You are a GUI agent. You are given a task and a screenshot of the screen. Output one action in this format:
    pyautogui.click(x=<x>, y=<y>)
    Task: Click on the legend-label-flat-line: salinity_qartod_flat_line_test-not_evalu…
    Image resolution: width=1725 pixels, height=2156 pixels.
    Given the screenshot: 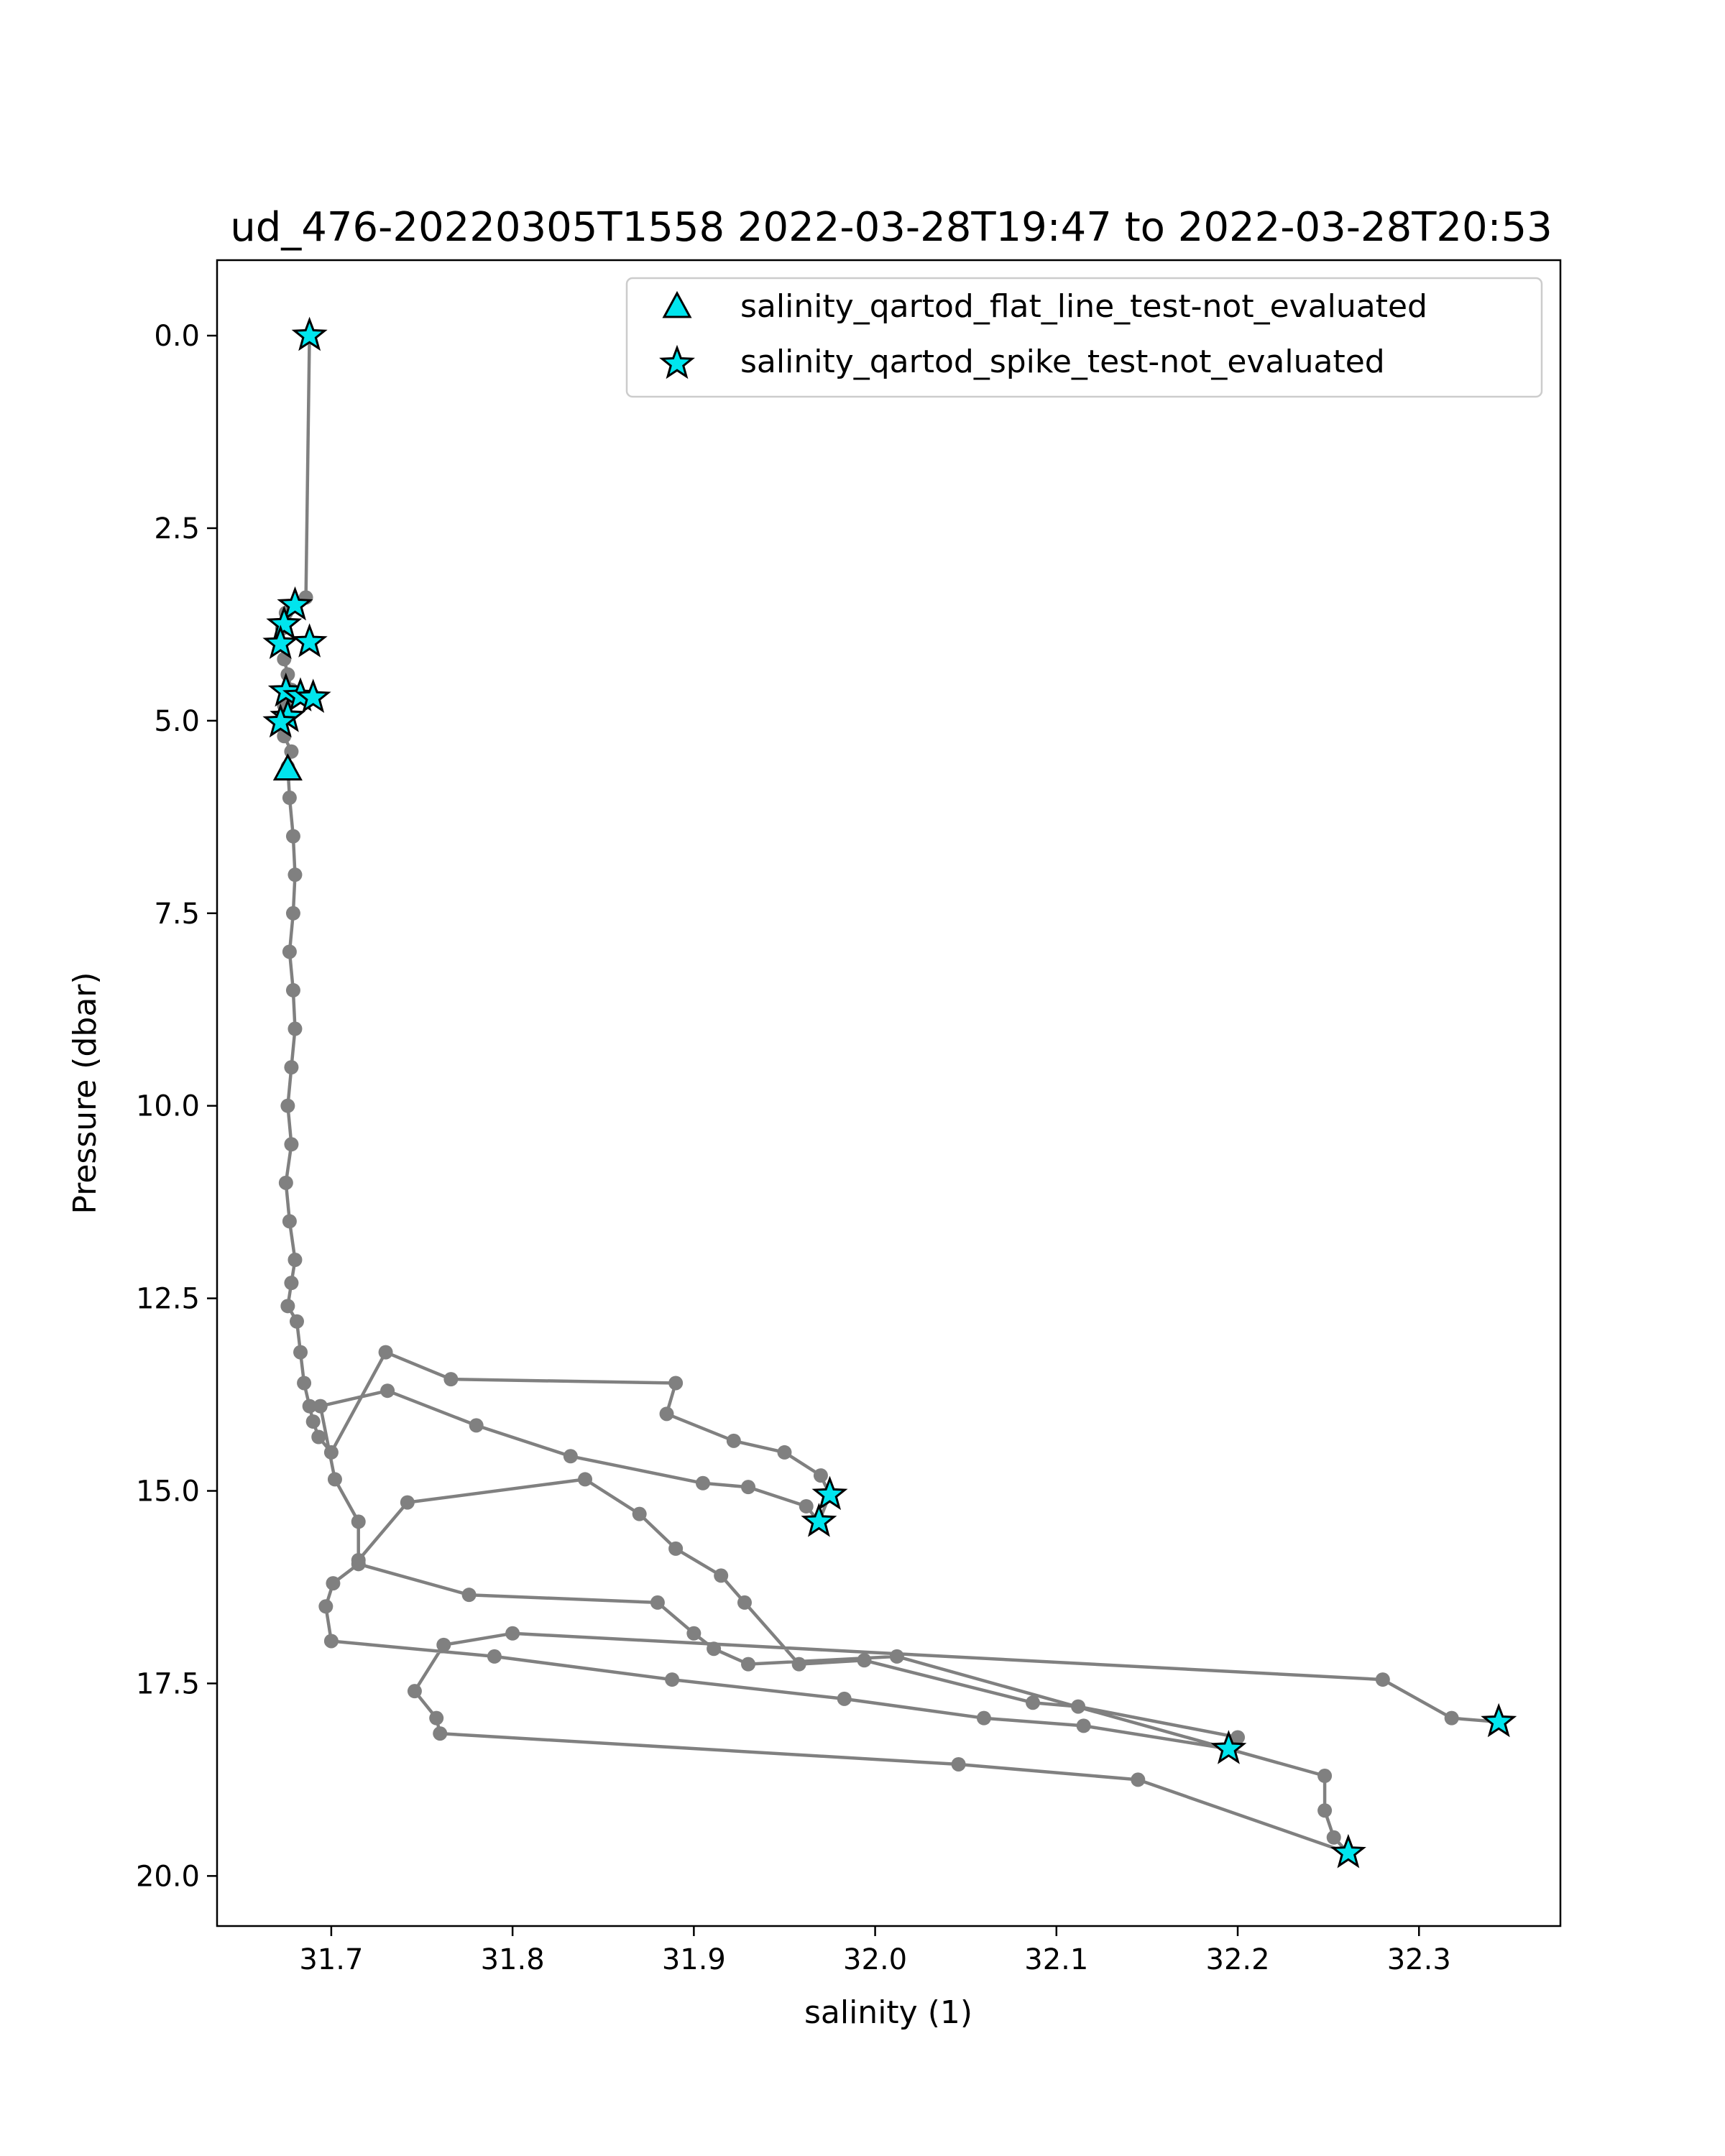 What is the action you would take?
    pyautogui.click(x=1083, y=306)
    